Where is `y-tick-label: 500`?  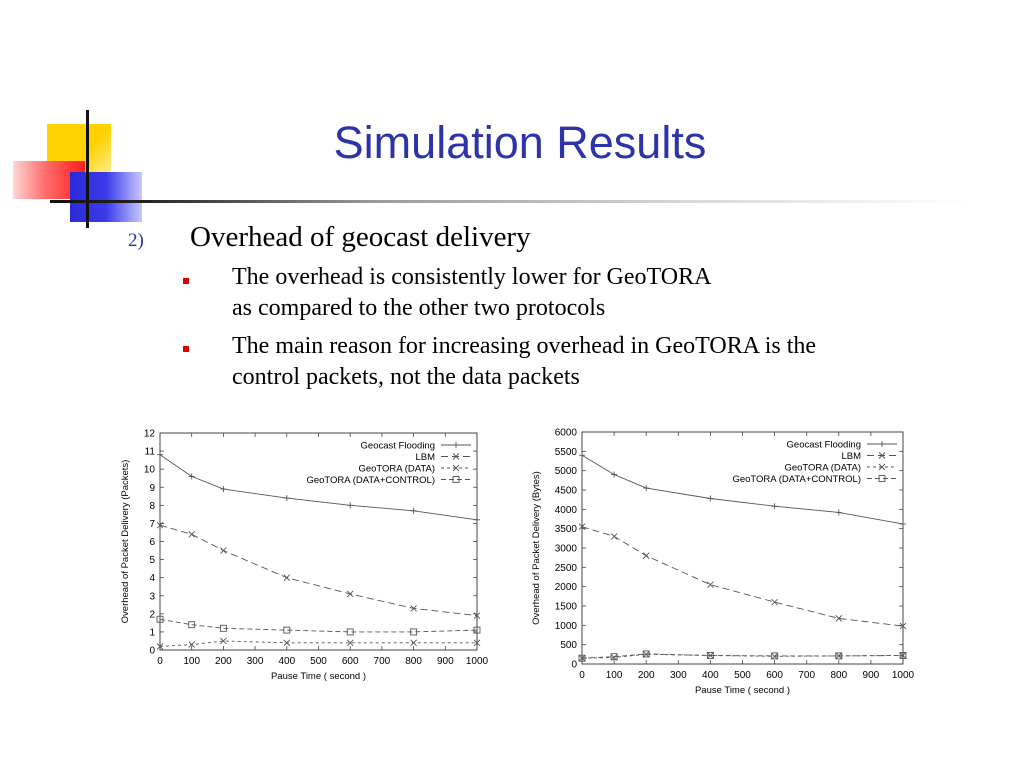
y-tick-label: 500 is located at coordinates (568, 645).